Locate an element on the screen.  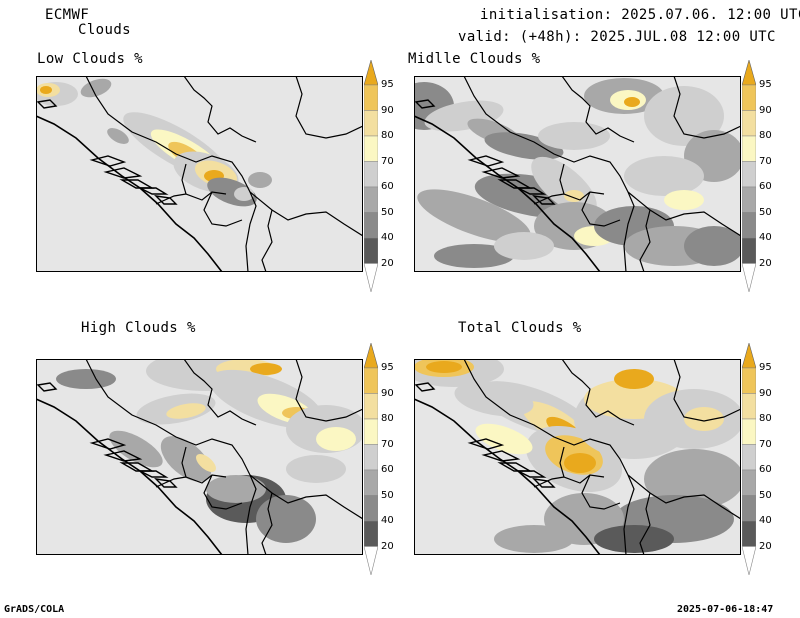
valid-label: valid: (+48h): 2025.JUL.08 12:00 UTC is located at coordinates (617, 37).